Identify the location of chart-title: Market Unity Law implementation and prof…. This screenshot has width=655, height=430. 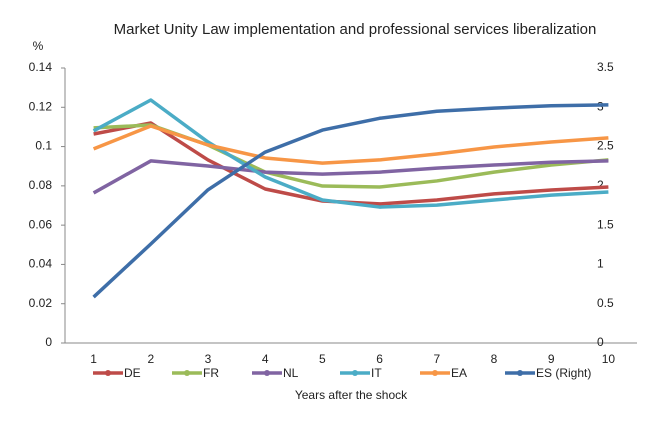
(355, 29).